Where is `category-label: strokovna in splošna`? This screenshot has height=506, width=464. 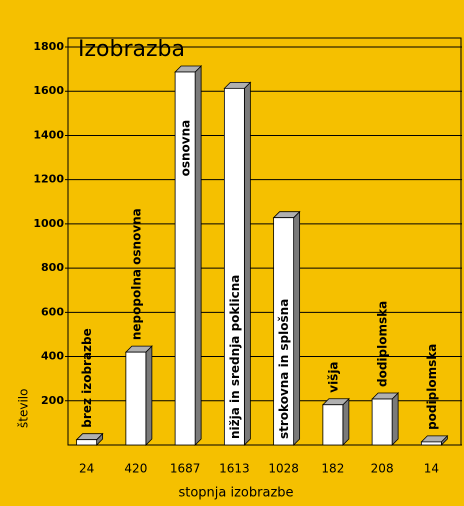 category-label: strokovna in splošna is located at coordinates (284, 369).